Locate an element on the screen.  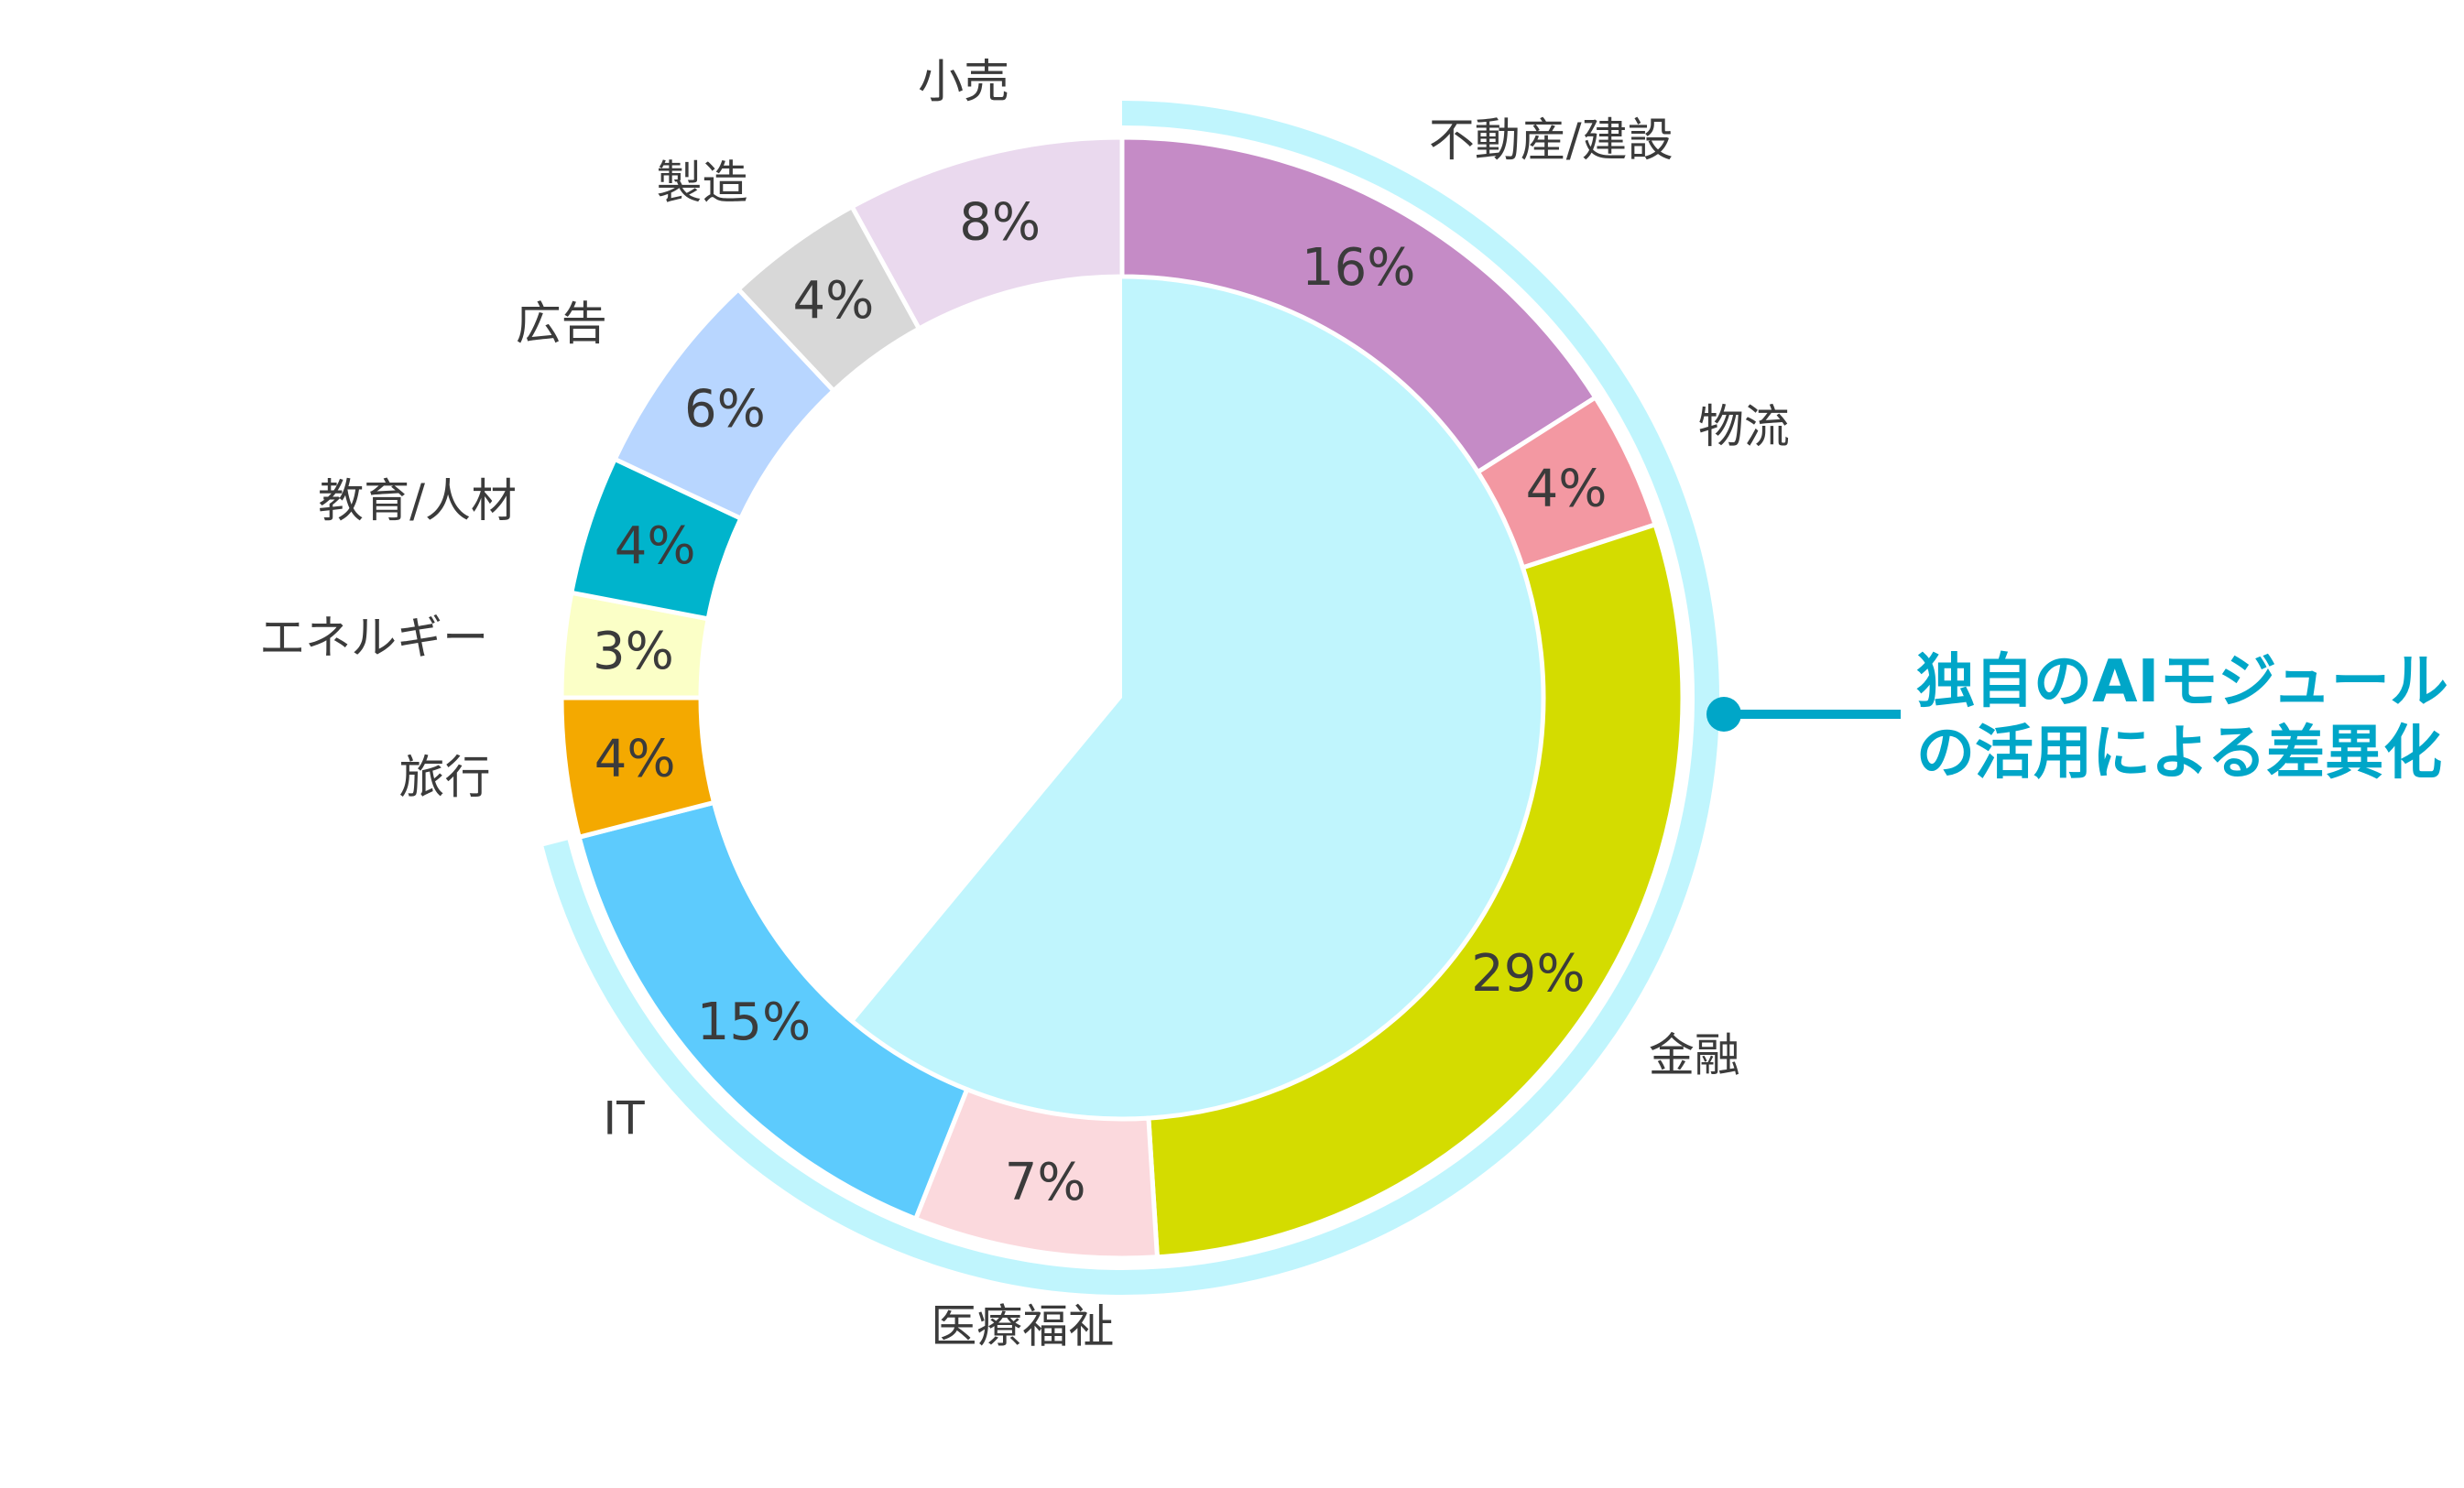
slice-category-label: 物流 is located at coordinates (1744, 426).